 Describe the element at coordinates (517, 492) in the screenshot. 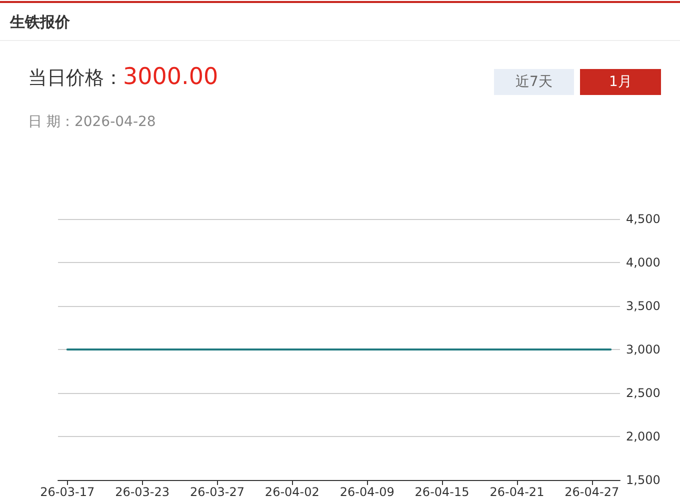

I see `x-tick-label: 26-04-21` at that location.